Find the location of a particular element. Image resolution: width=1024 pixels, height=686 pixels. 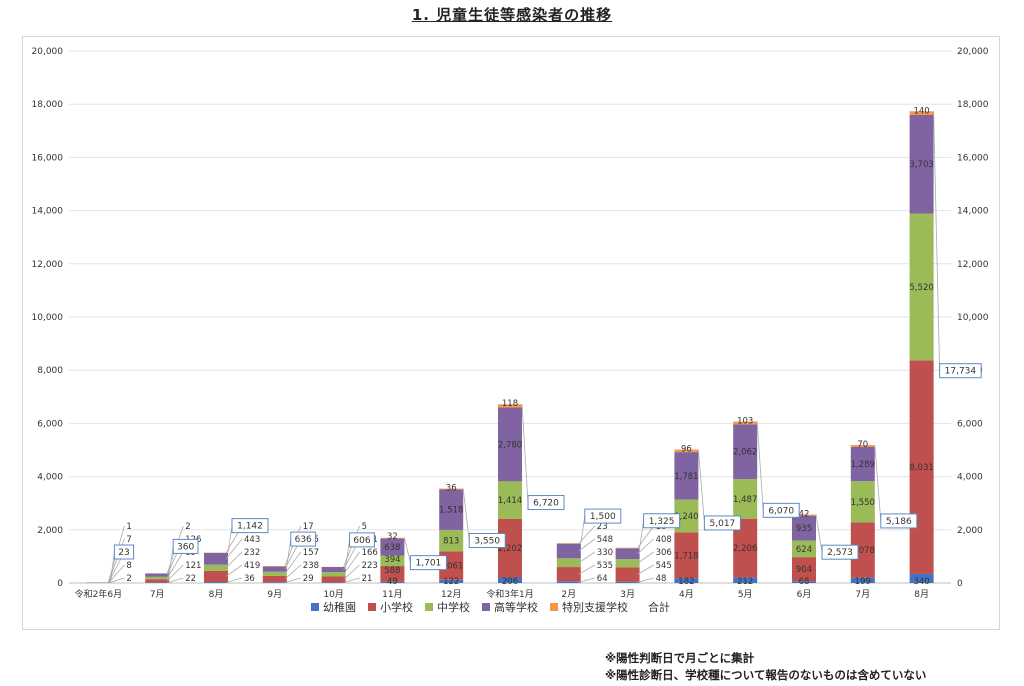

data-label: 638 is located at coordinates (392, 548).